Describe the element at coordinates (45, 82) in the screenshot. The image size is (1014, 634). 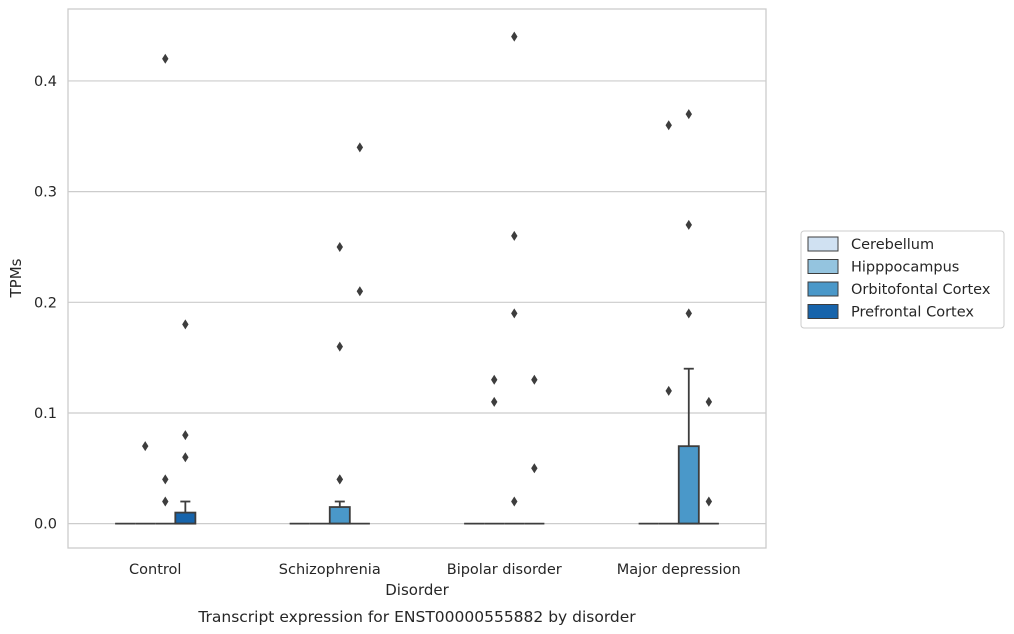
I see `y-tick-label: 0.4` at that location.